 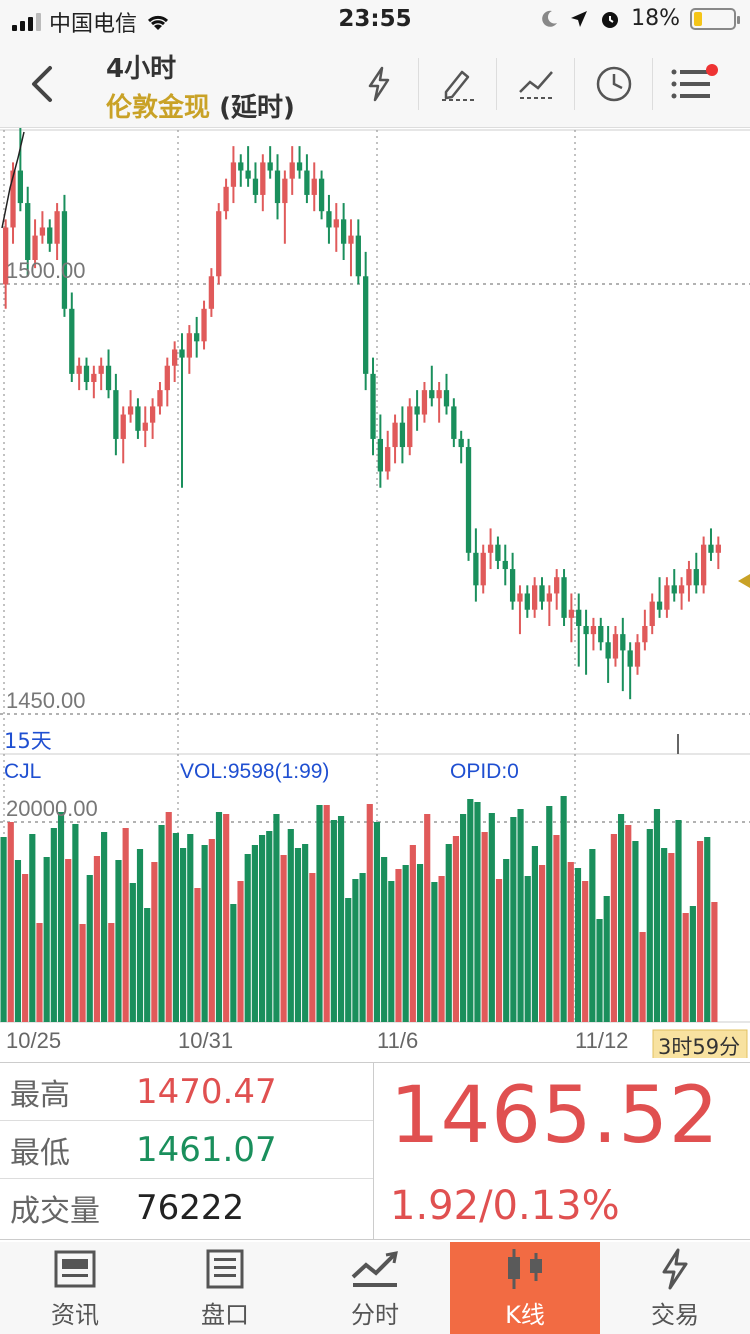 I want to click on tab-timeshare-label: 分时, so click(x=375, y=1314).